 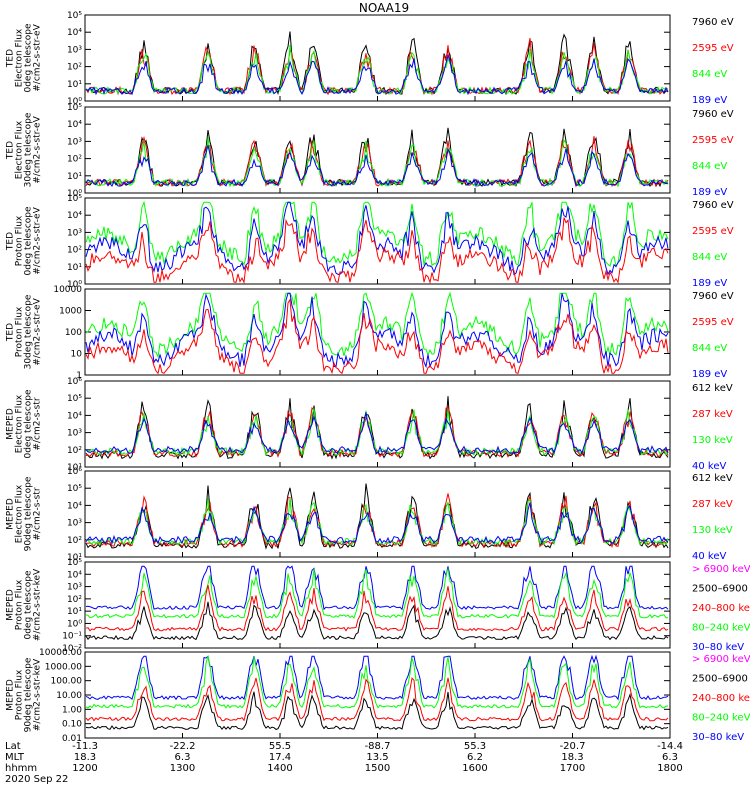 I want to click on x-tick-lat: -14.4, so click(x=670, y=746).